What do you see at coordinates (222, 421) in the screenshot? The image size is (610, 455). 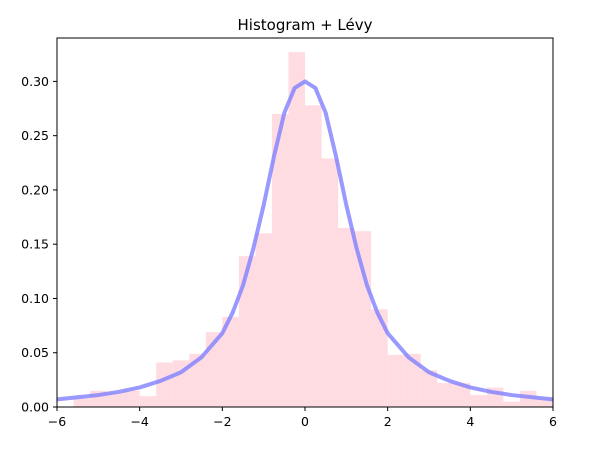 I see `x-tick-label: −2` at bounding box center [222, 421].